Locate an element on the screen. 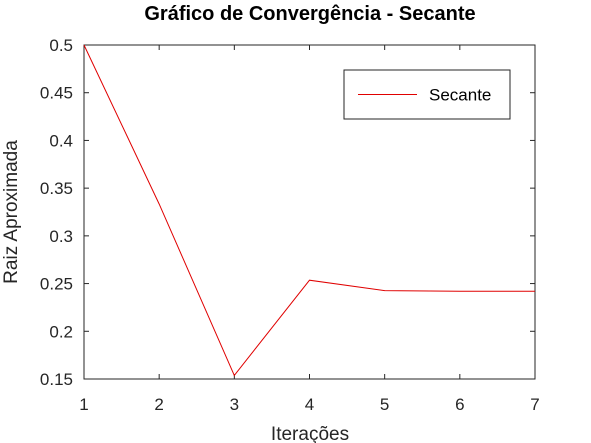  x-axis-label: Iterações is located at coordinates (310, 433).